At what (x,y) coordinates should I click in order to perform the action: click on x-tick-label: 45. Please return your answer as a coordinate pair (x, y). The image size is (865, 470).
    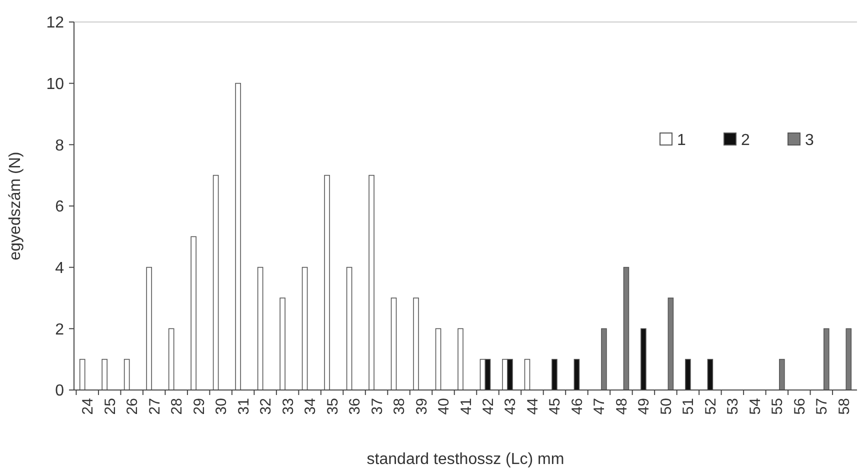
    Looking at the image, I should click on (555, 406).